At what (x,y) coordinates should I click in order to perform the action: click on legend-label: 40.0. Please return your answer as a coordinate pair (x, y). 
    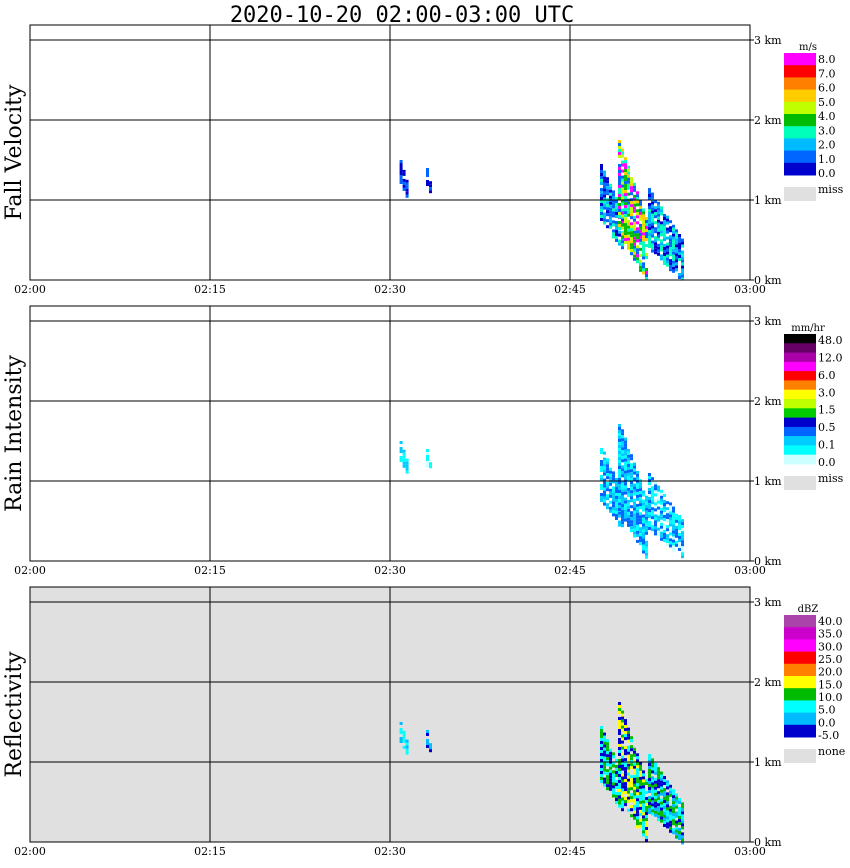
    Looking at the image, I should click on (830, 621).